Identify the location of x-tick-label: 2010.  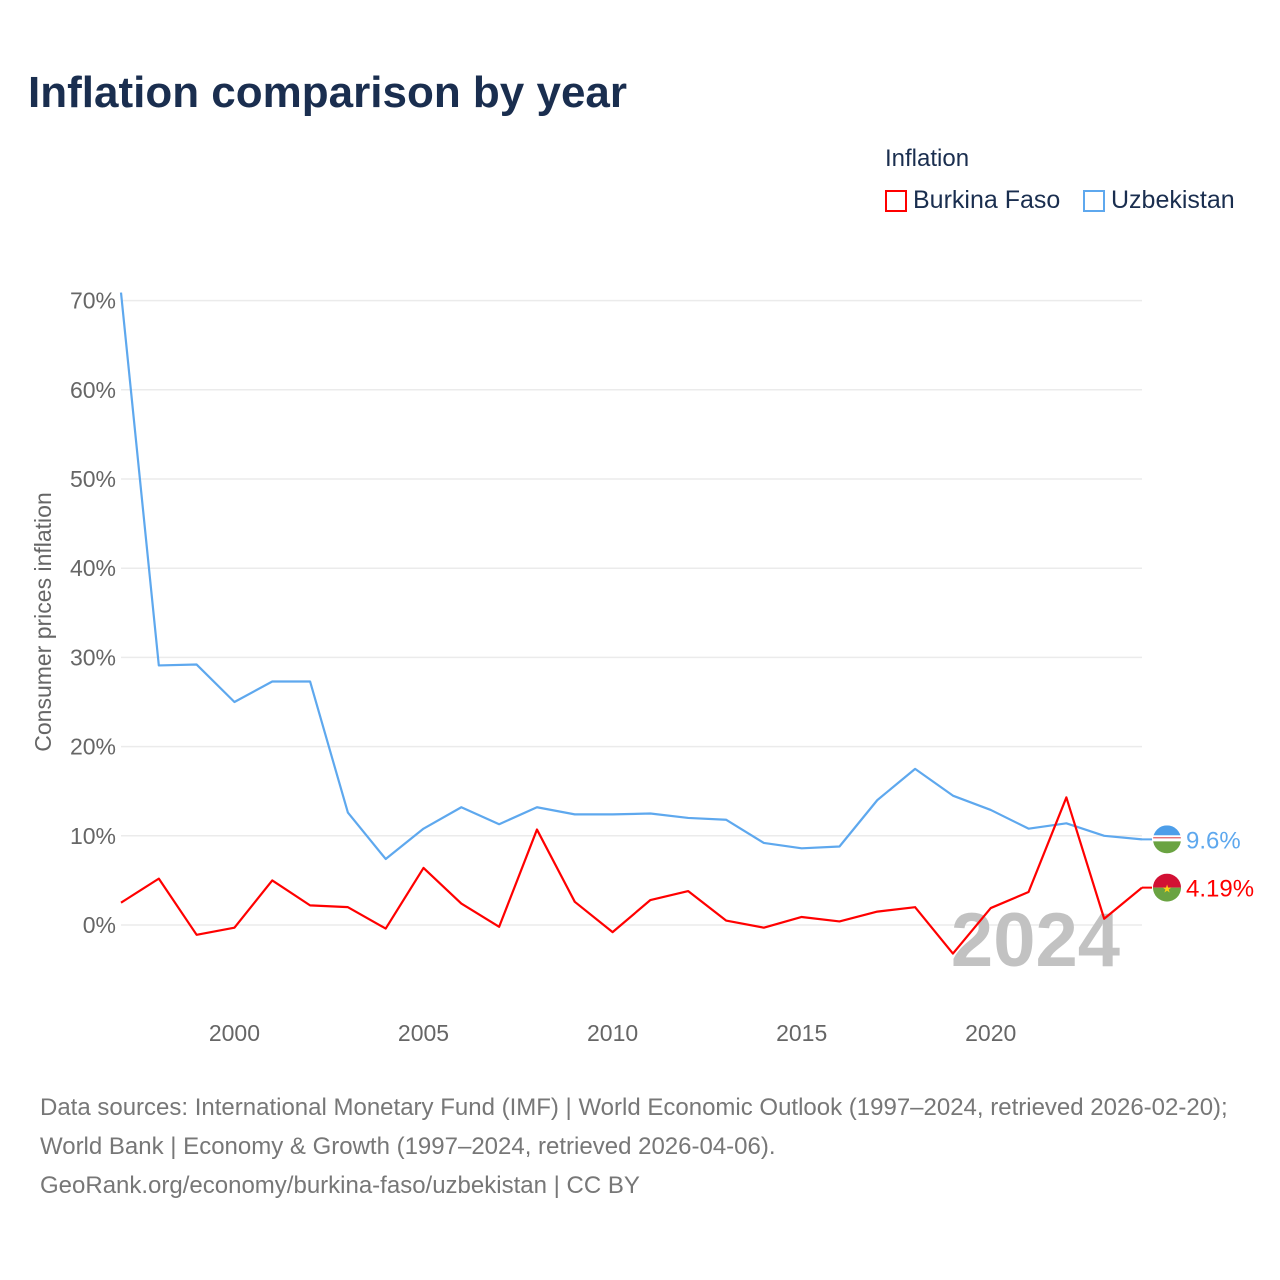
(612, 1033).